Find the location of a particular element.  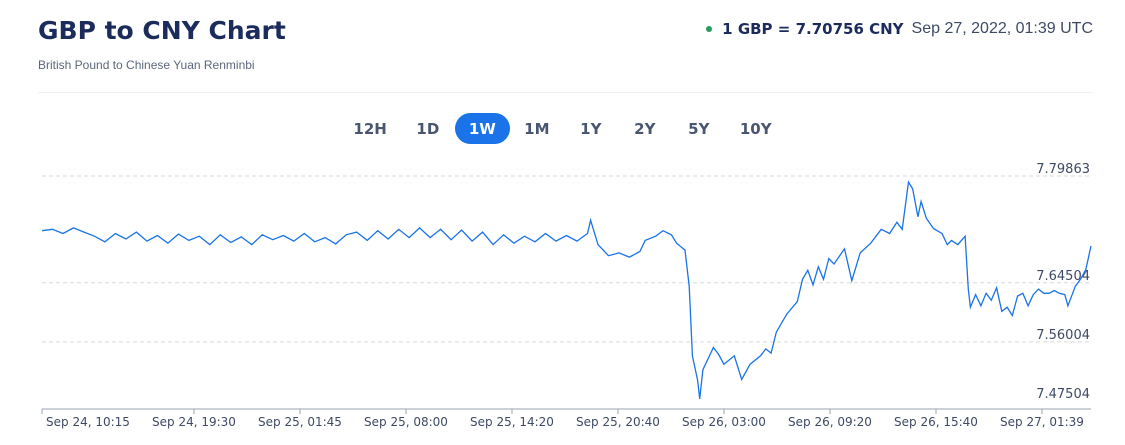

y-axis-labels: 7.79863 7.64504 7.56004 7.47504 is located at coordinates (1063, 282).